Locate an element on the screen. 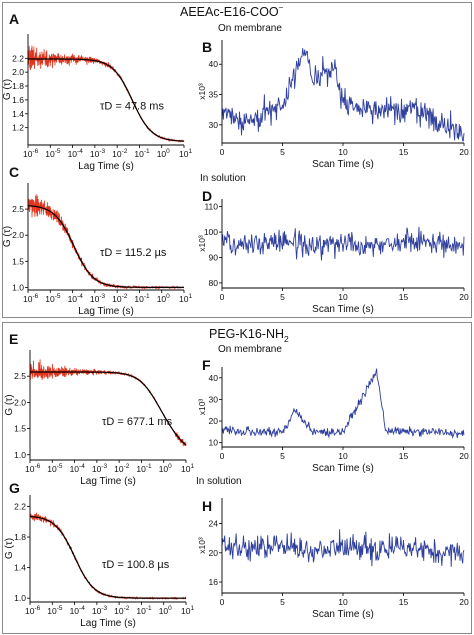  y-tick-label: 40 is located at coordinates (214, 64).